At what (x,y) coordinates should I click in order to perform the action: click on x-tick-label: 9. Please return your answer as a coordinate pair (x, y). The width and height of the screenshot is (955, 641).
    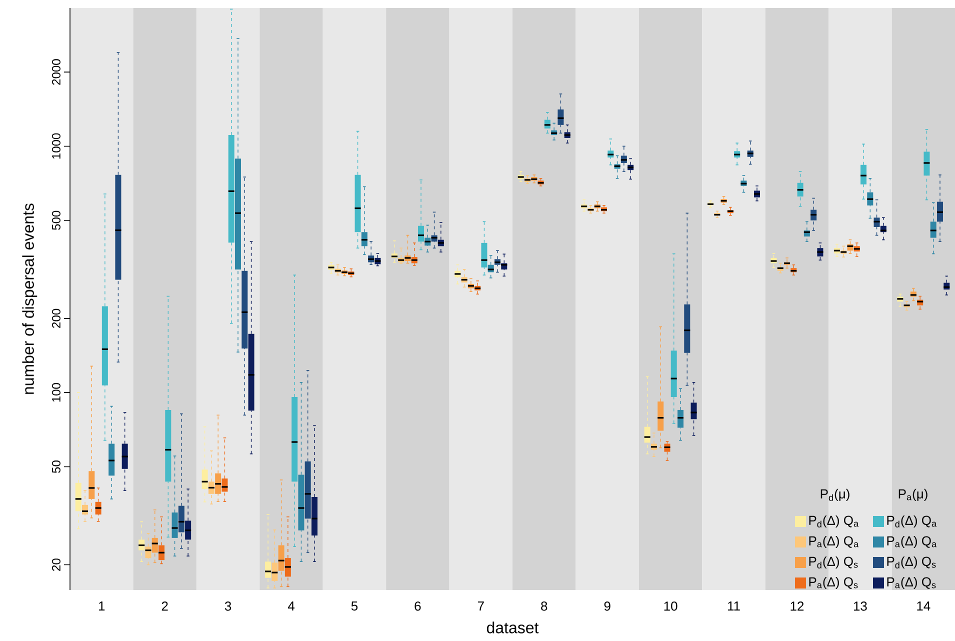
    Looking at the image, I should click on (607, 606).